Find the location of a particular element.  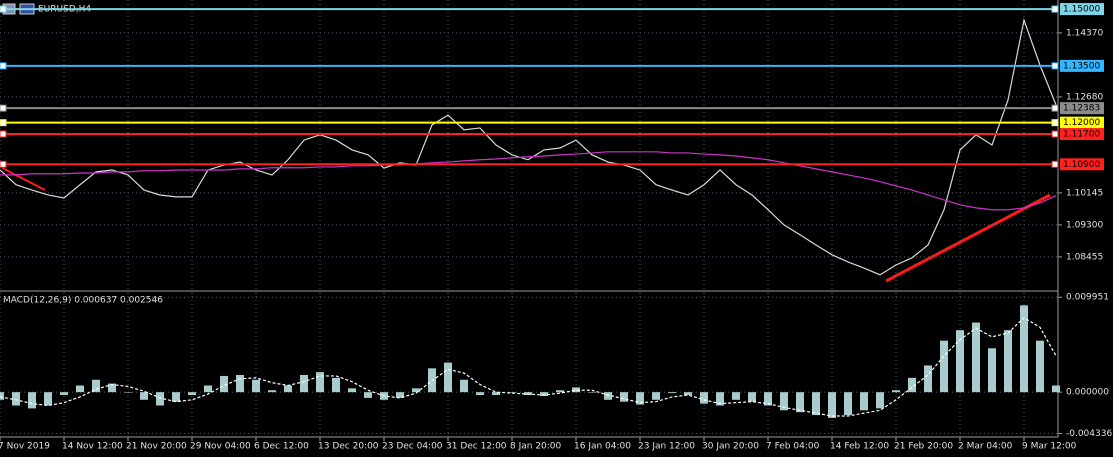

level-label: 1.11700 is located at coordinates (1081, 135).